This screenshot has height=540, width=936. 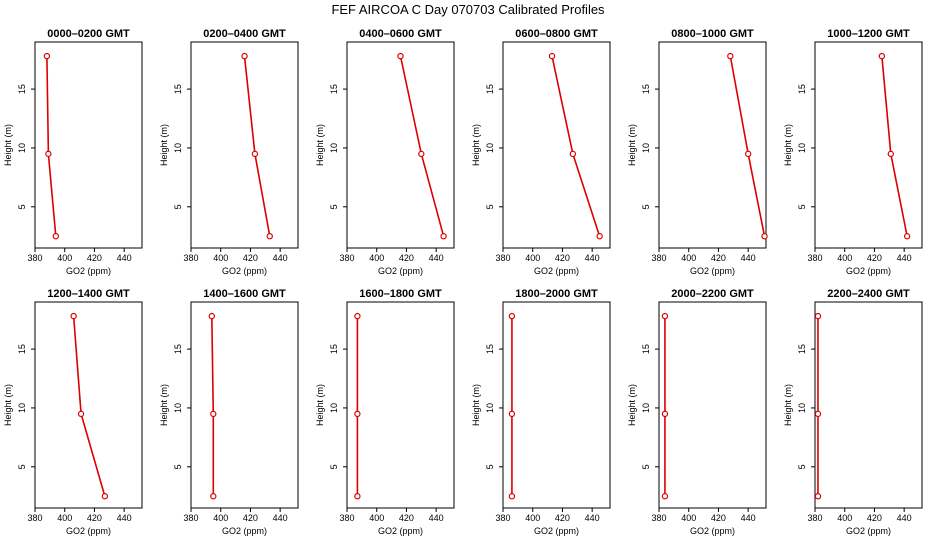 I want to click on panel-title: 2000–2200 GMT, so click(x=712, y=294).